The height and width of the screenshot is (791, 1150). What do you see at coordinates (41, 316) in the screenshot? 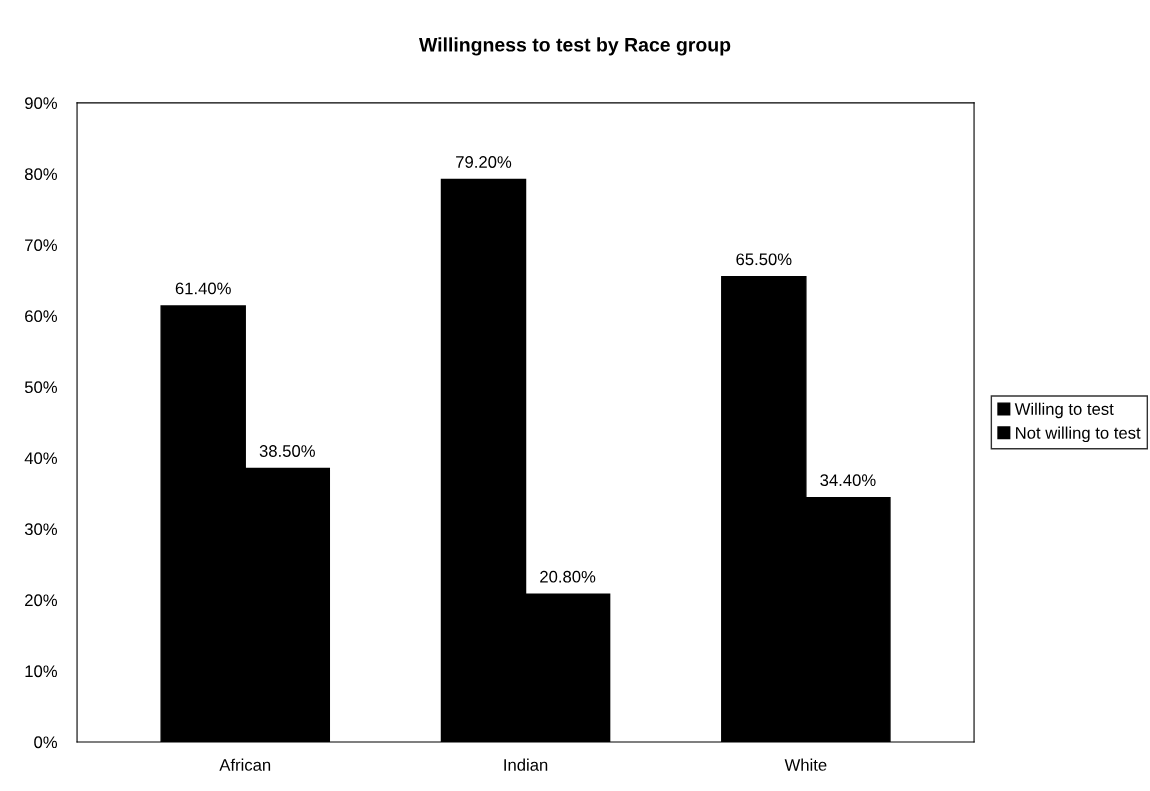
I see `y-tick-label: 60%` at bounding box center [41, 316].